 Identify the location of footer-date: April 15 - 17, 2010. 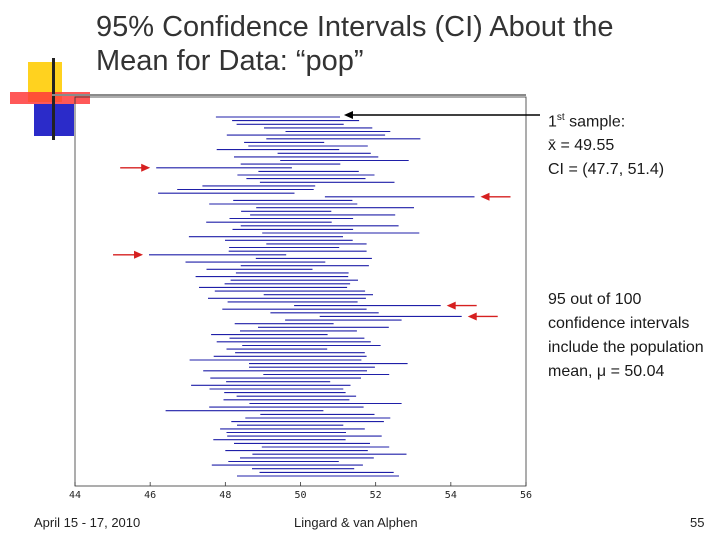
(87, 522).